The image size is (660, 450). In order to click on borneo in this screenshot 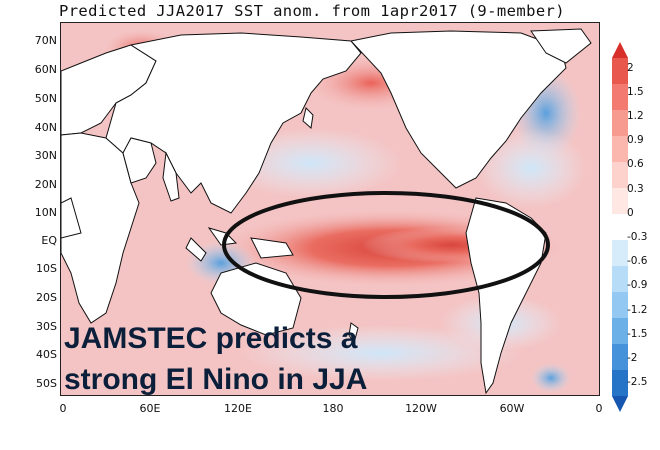, I will do `click(222, 236)`.